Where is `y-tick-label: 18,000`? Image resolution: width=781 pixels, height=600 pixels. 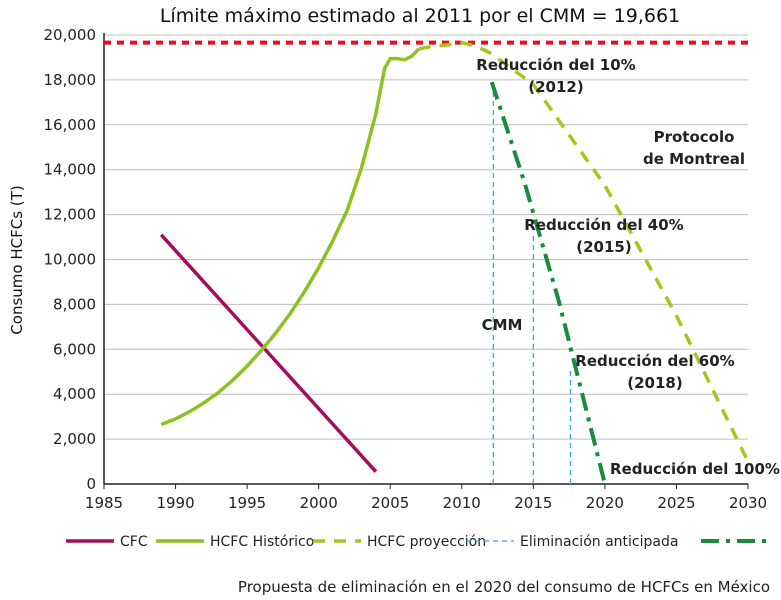
y-tick-label: 18,000 is located at coordinates (70, 80).